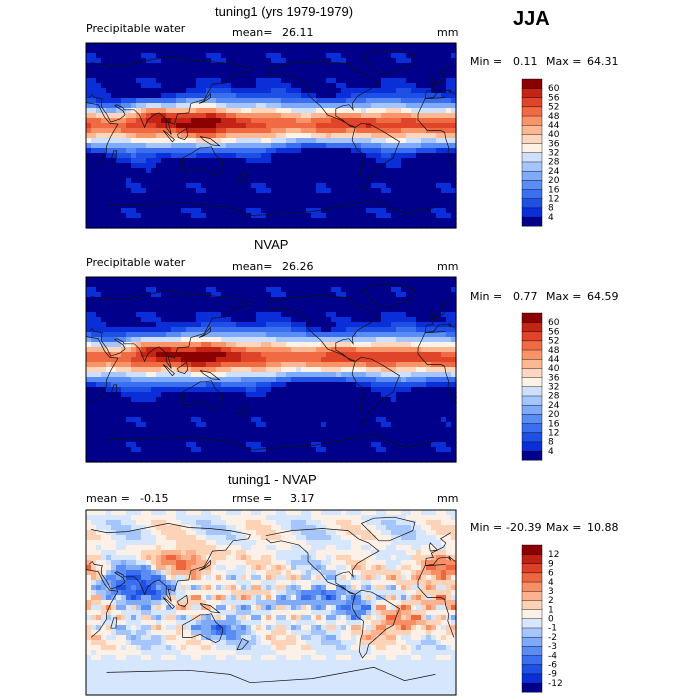  Describe the element at coordinates (486, 61) in the screenshot. I see `panel1-min-label: Min =` at that location.